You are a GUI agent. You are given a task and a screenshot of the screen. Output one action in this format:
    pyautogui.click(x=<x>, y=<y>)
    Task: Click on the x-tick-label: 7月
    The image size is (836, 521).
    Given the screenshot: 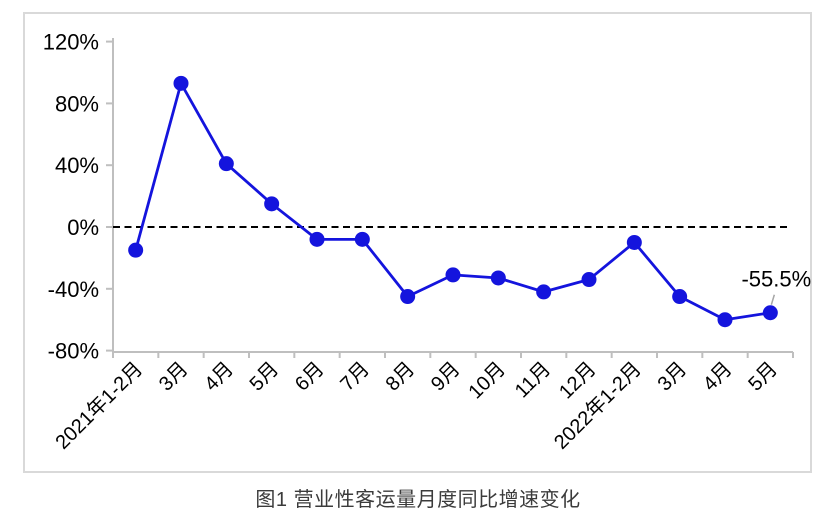 What is the action you would take?
    pyautogui.click(x=355, y=377)
    